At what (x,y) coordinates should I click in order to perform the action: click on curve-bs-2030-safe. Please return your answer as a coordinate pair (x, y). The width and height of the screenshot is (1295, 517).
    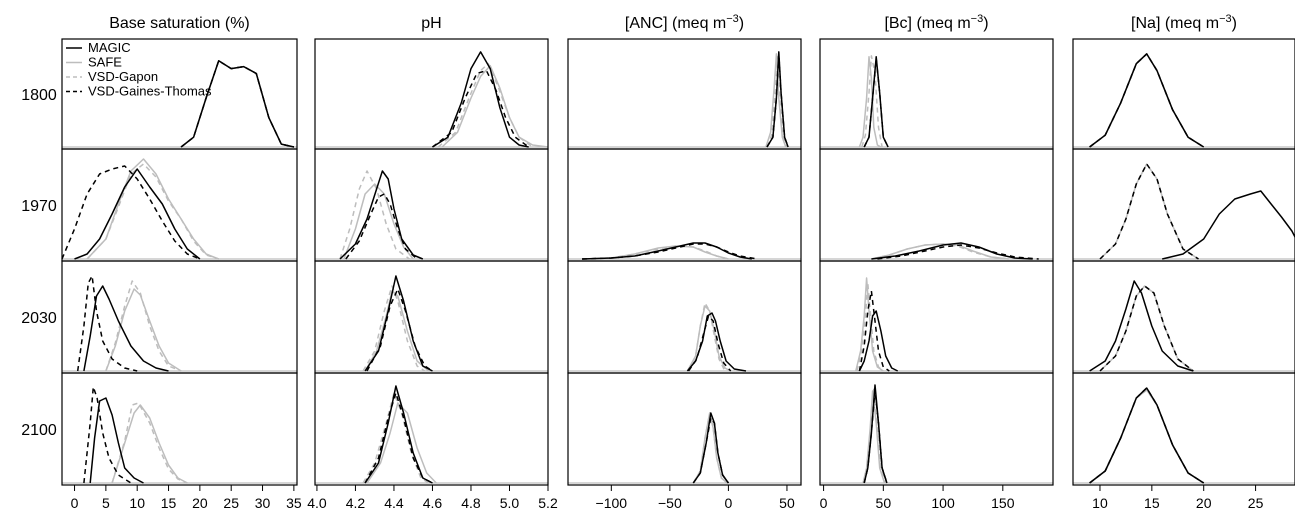
    Looking at the image, I should click on (143, 330).